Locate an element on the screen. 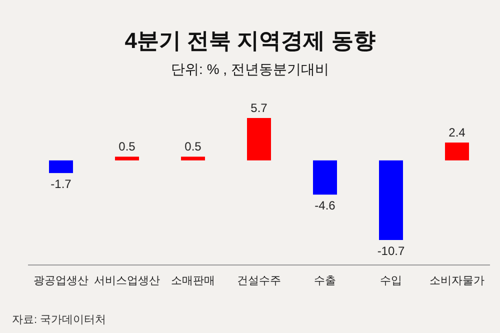 The height and width of the screenshot is (333, 500). chart-title: 4분기 전북 지역경제 동향 is located at coordinates (250, 40).